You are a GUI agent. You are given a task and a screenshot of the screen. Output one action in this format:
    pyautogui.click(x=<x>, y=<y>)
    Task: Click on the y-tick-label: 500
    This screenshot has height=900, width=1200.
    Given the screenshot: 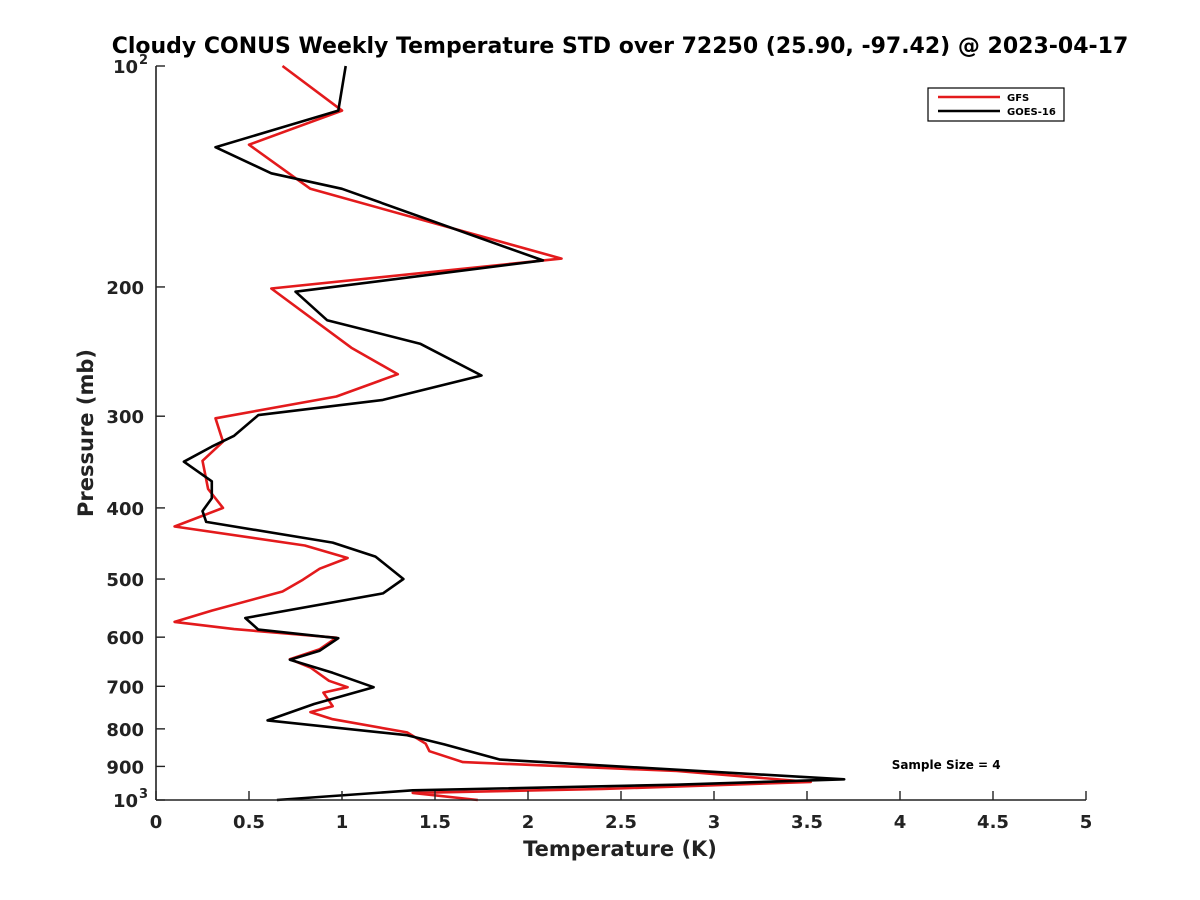 What is the action you would take?
    pyautogui.click(x=125, y=580)
    